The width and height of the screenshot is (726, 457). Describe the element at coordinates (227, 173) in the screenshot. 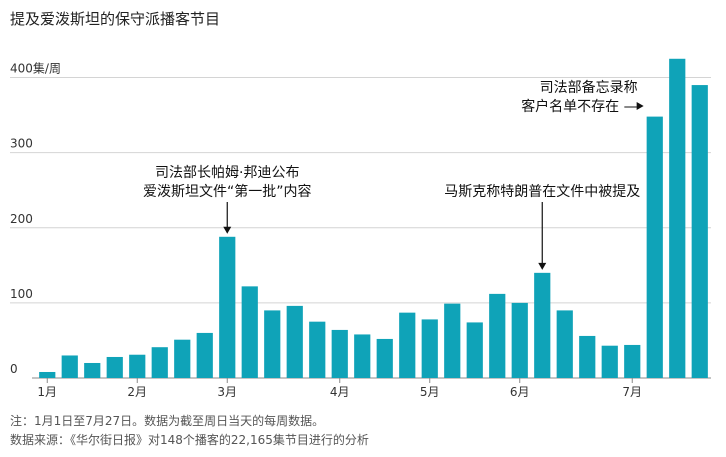

I see `annotation-text: 司法部长帕姆·邦迪公布` at that location.